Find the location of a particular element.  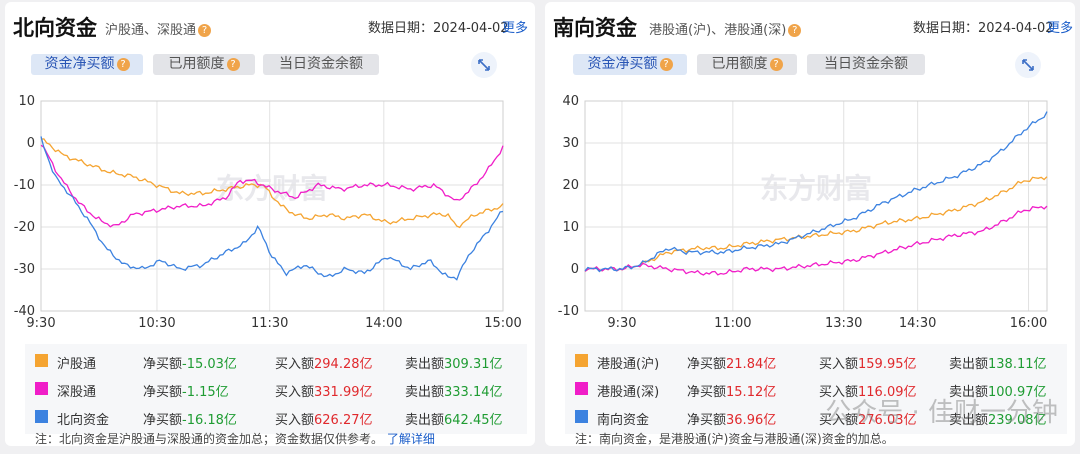

x-tick-label: 13:30 is located at coordinates (843, 323).